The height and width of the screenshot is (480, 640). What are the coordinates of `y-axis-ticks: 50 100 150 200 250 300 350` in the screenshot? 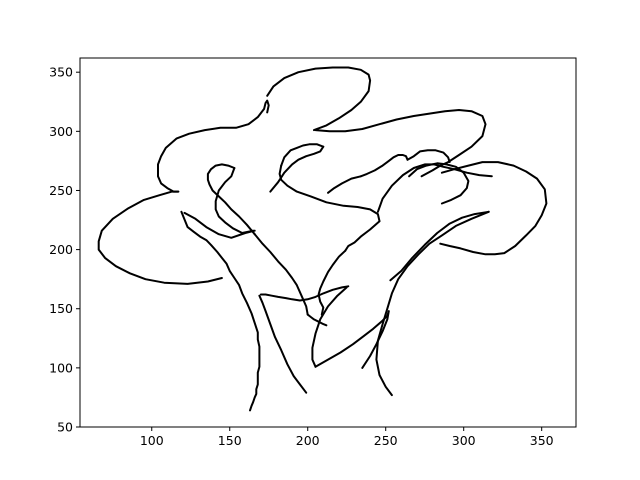 It's located at (64, 250).